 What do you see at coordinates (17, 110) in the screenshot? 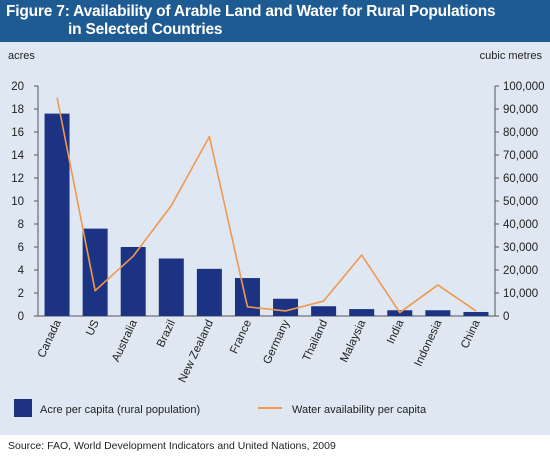
I see `y-tick-label-left: 18` at bounding box center [17, 110].